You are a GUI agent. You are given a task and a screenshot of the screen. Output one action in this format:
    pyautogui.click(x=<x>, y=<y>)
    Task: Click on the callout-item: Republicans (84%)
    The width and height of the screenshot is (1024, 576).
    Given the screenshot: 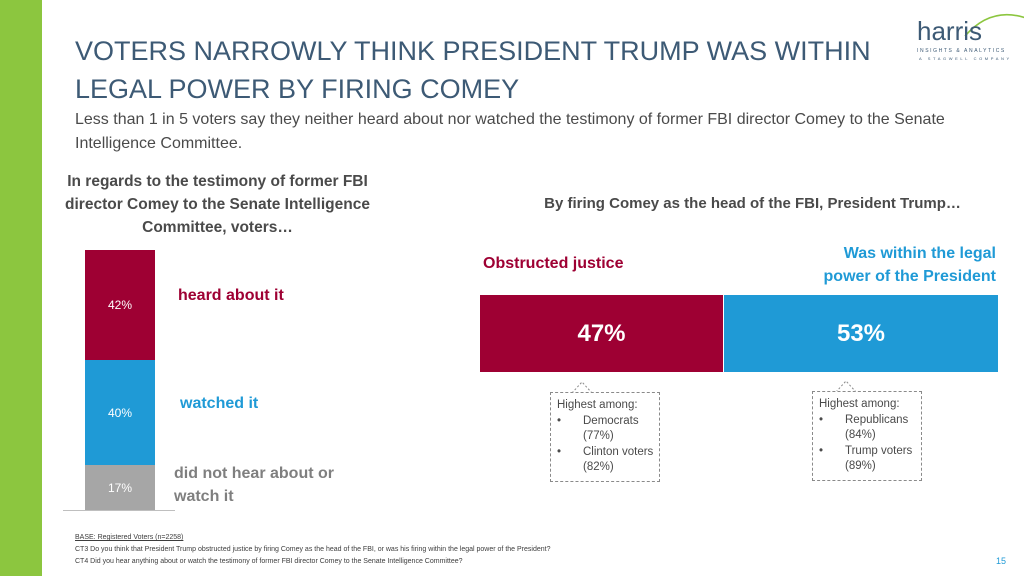 What is the action you would take?
    pyautogui.click(x=868, y=428)
    